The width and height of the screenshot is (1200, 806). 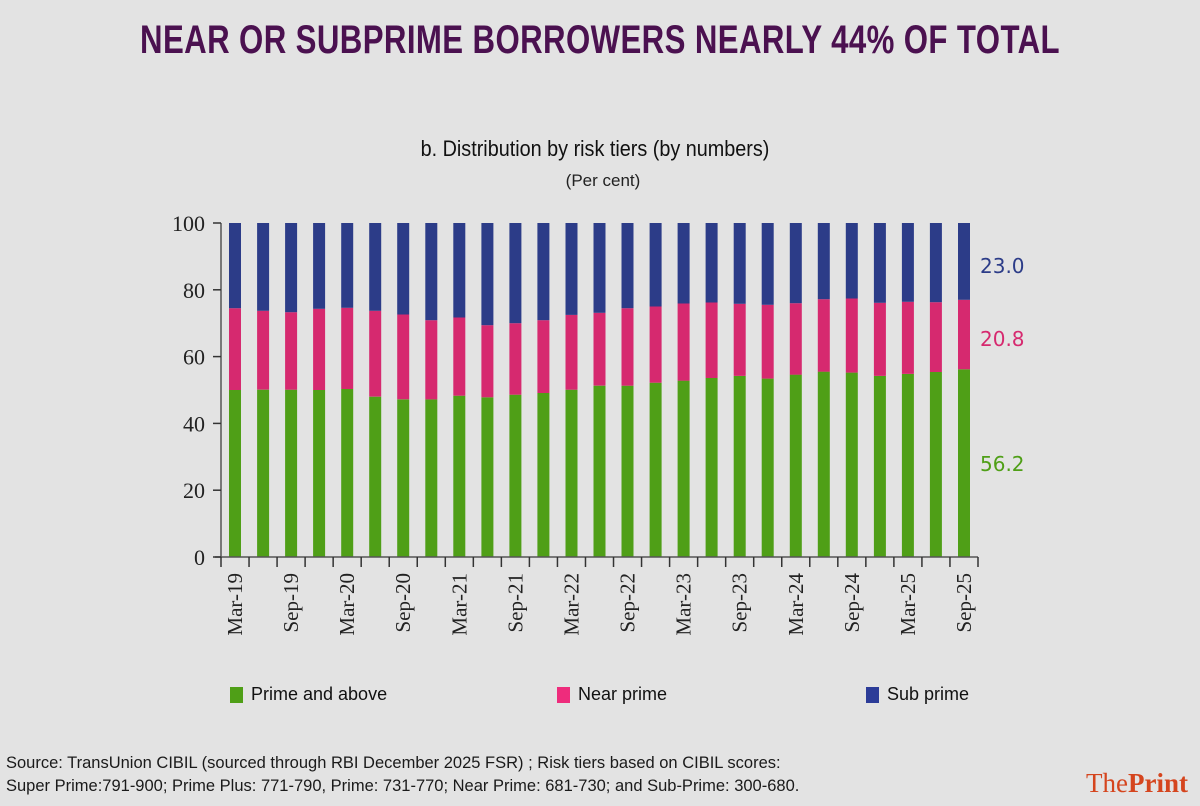 I want to click on legend-swatch-prime, so click(x=236, y=694).